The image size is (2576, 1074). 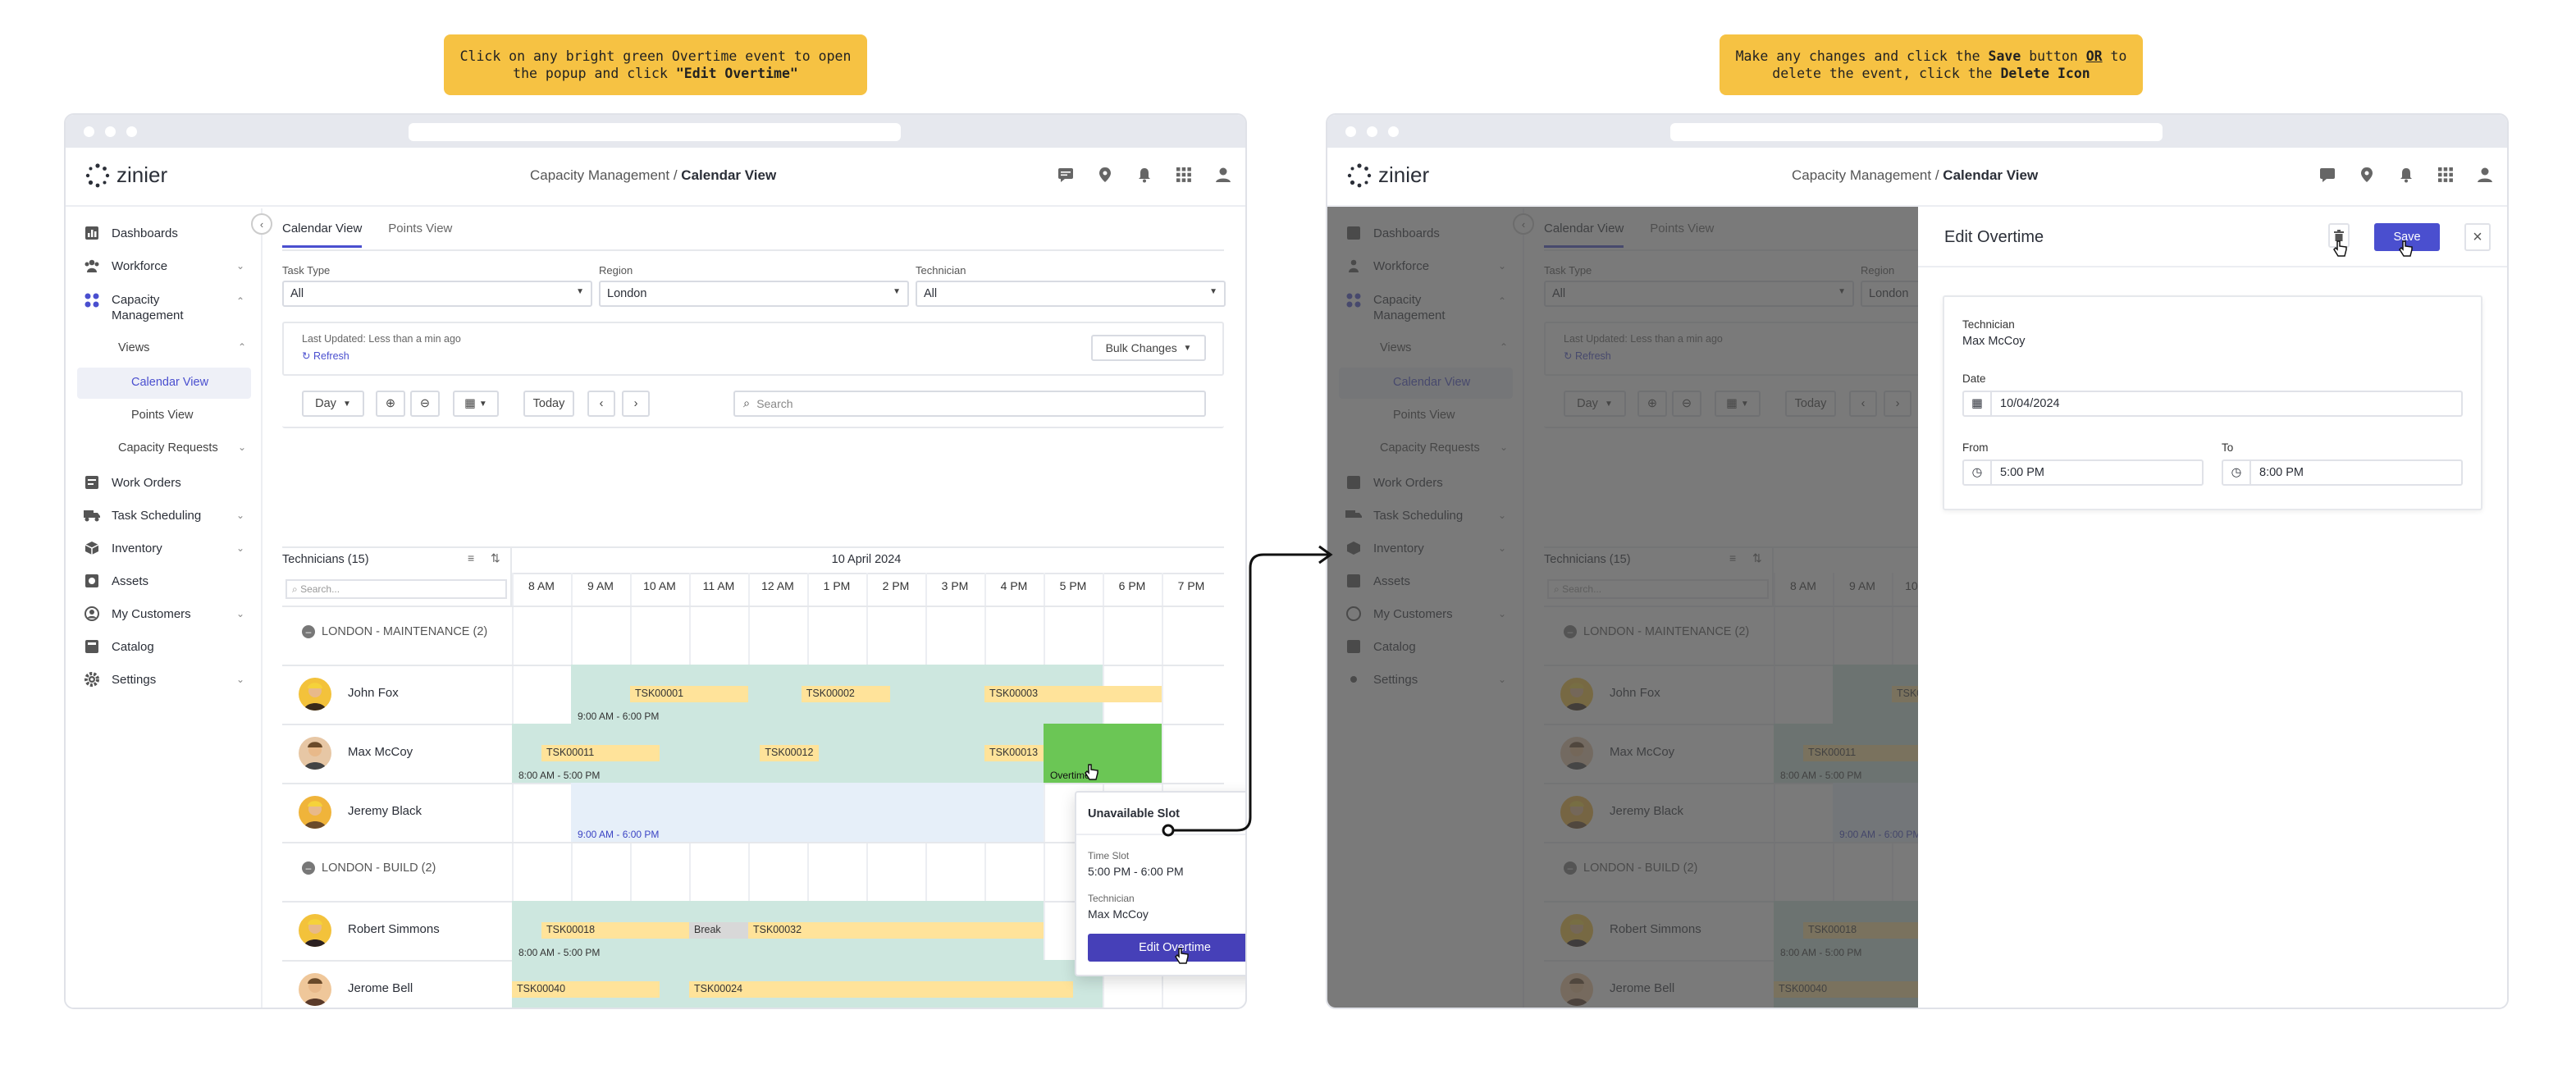 I want to click on search-input: ⌕ Search, so click(x=970, y=404).